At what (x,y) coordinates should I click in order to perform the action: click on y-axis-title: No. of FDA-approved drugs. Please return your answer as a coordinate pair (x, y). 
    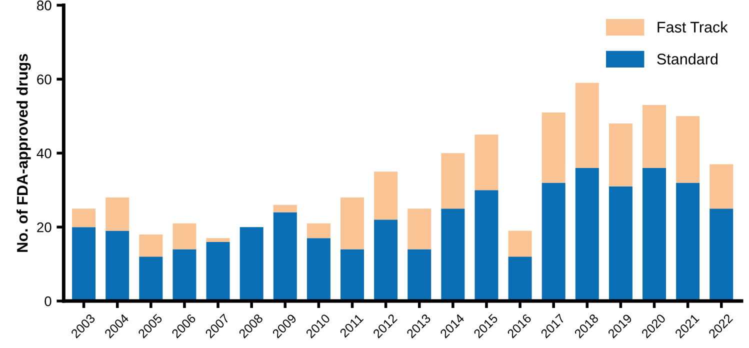
    Looking at the image, I should click on (23, 153).